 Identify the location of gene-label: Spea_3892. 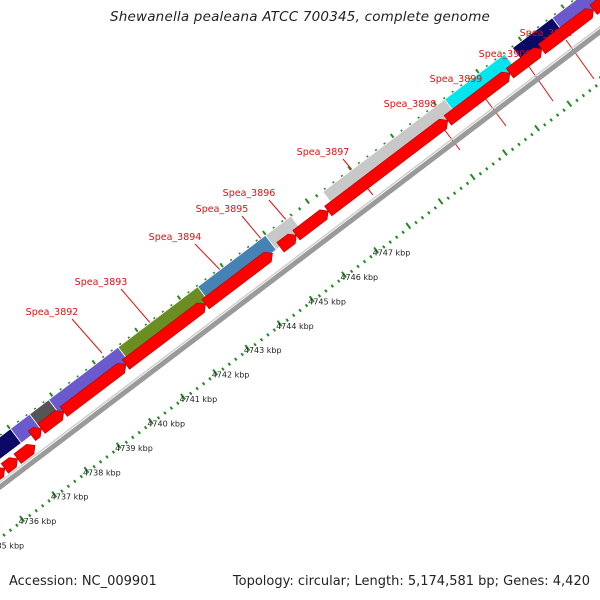
(52, 312).